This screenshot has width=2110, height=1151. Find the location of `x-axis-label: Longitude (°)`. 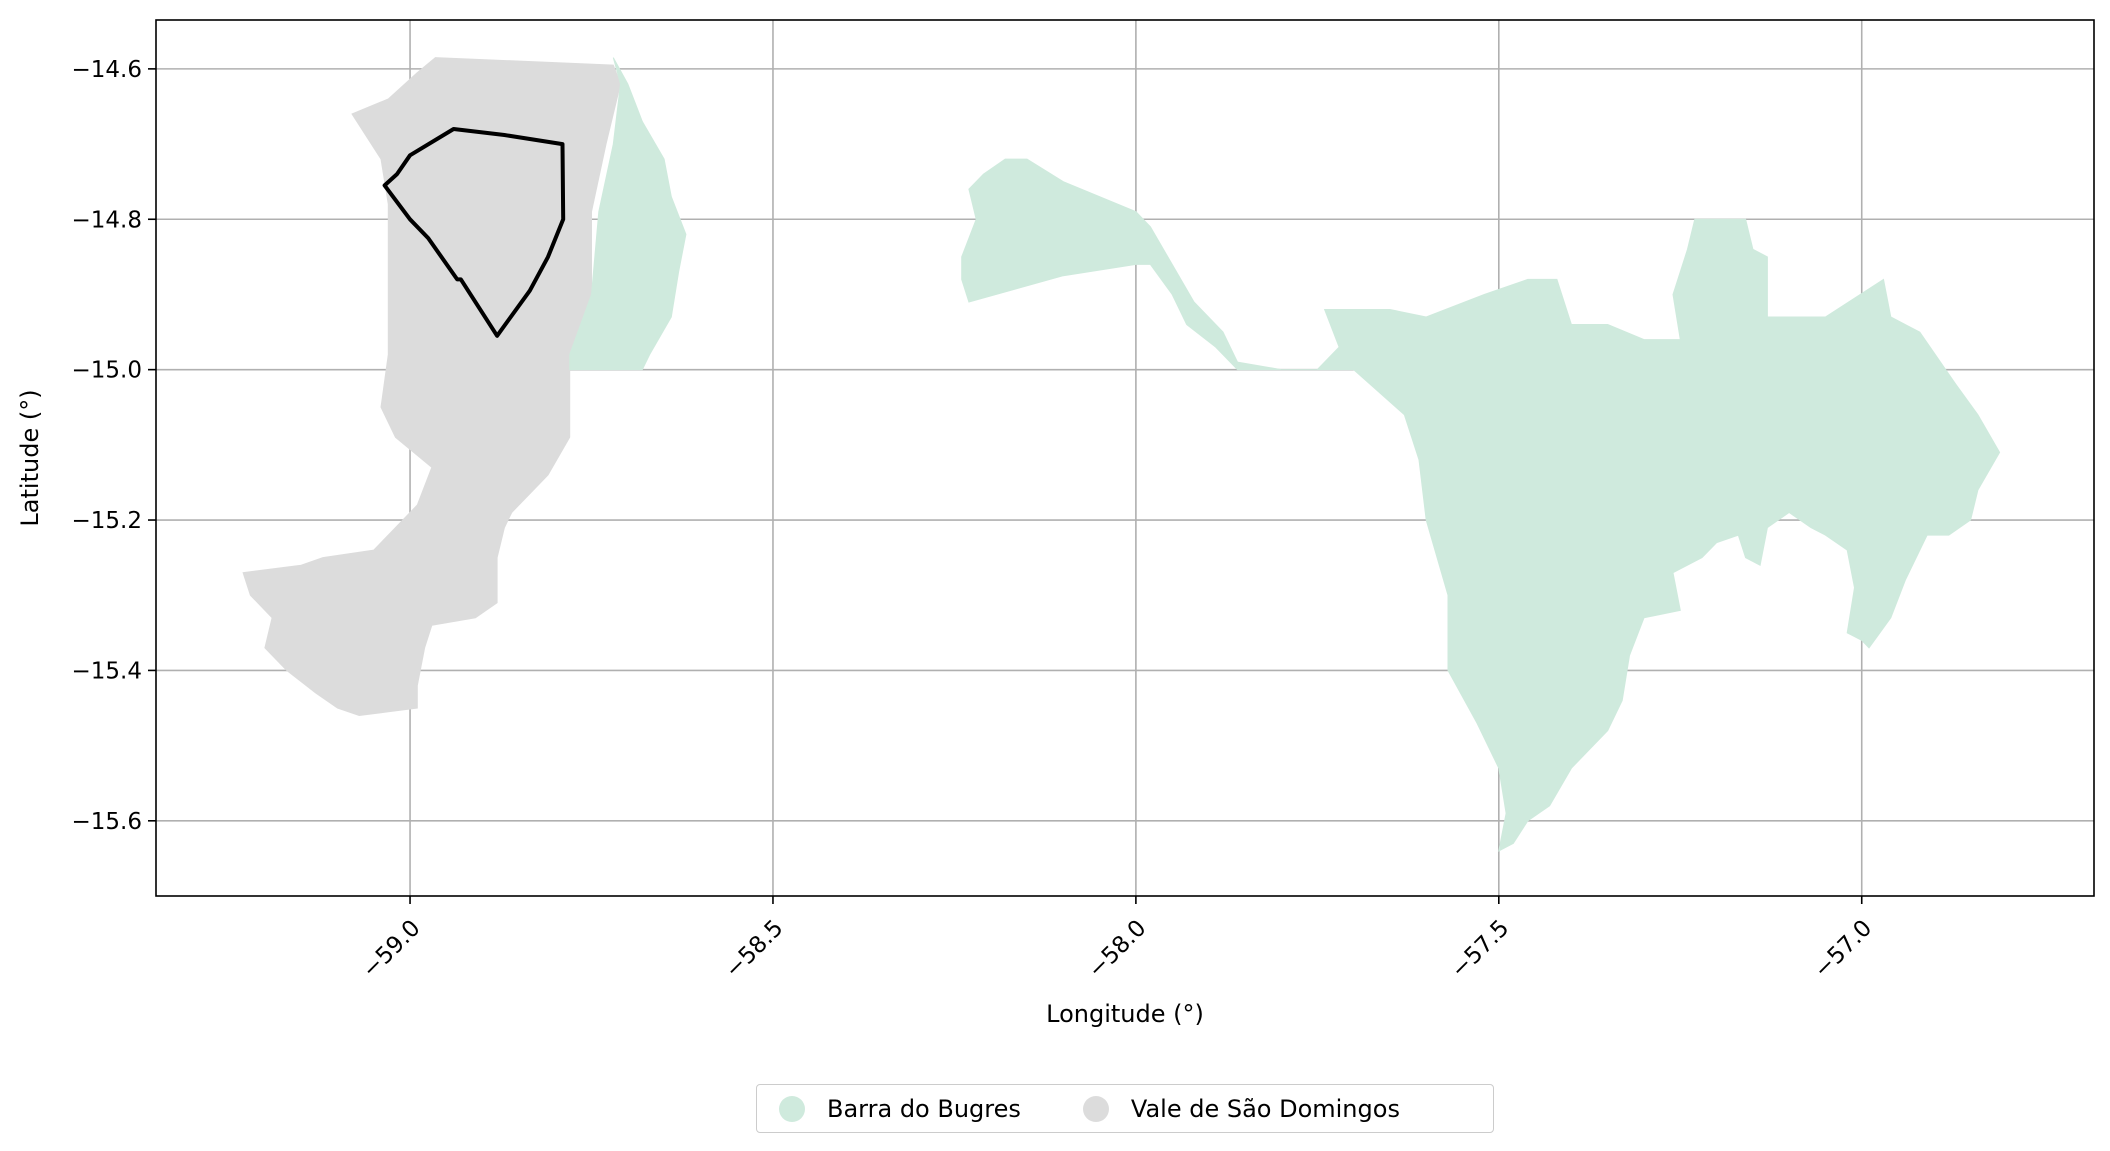

x-axis-label: Longitude (°) is located at coordinates (1125, 1014).